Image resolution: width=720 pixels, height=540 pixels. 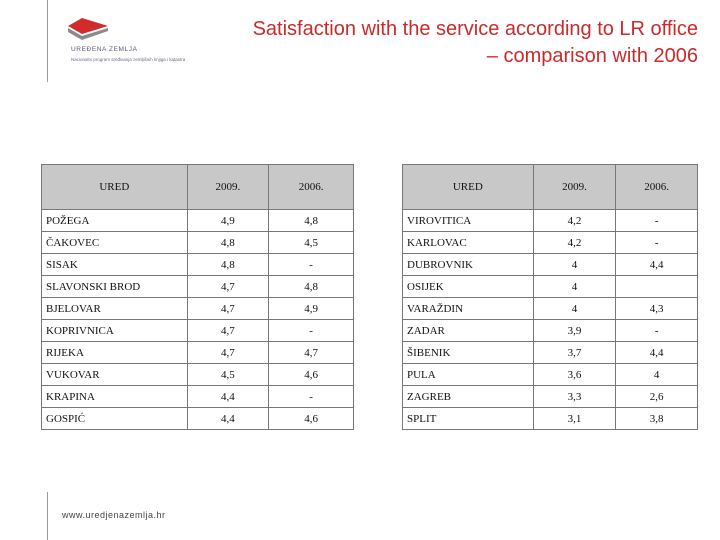 What do you see at coordinates (574, 418) in the screenshot?
I see `score-2009-cell: 3,1` at bounding box center [574, 418].